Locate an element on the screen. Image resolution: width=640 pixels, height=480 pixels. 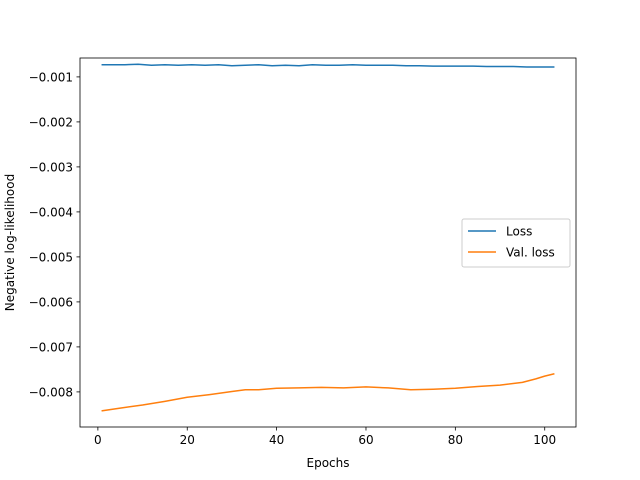
y-tick-label: −0.006 is located at coordinates (51, 302).